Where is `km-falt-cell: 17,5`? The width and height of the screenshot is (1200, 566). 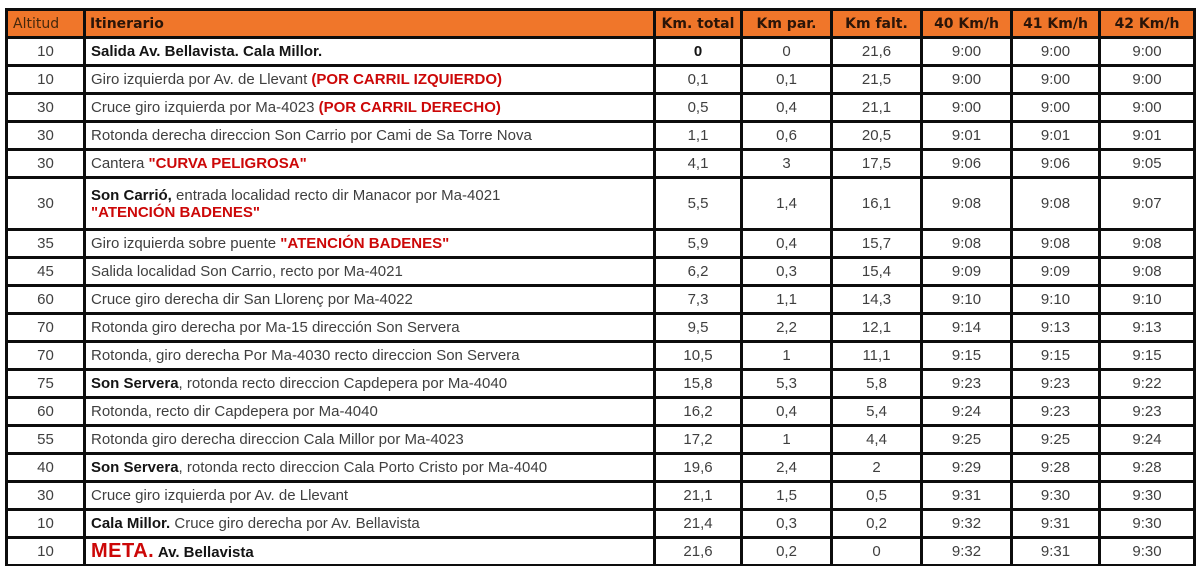 km-falt-cell: 17,5 is located at coordinates (876, 163).